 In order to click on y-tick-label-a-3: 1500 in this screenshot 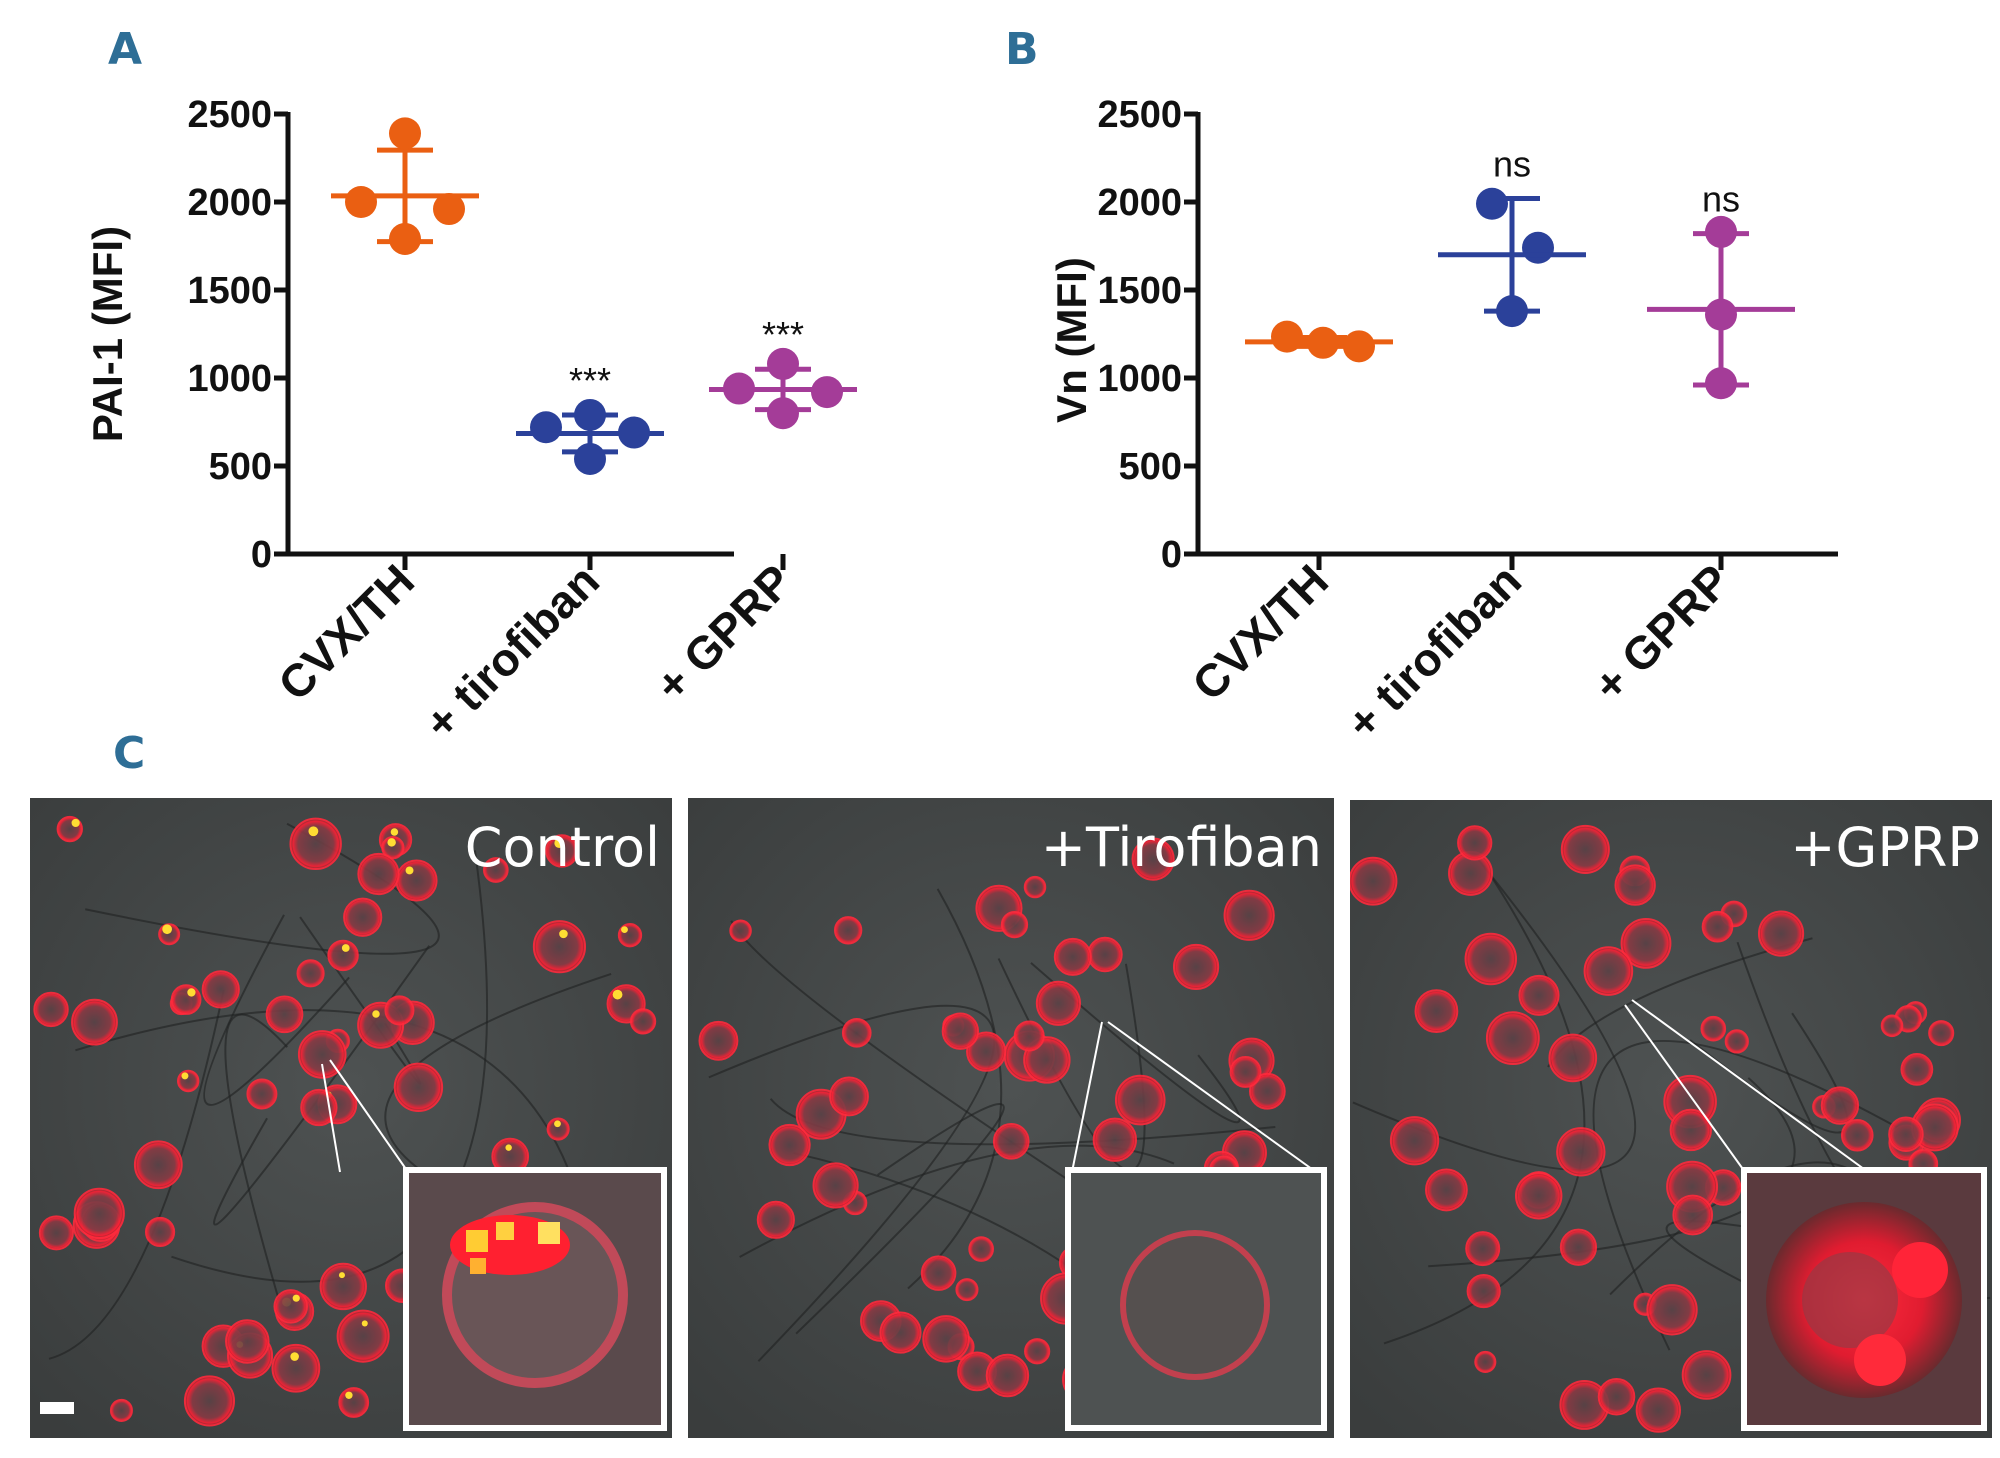, I will do `click(229, 291)`.